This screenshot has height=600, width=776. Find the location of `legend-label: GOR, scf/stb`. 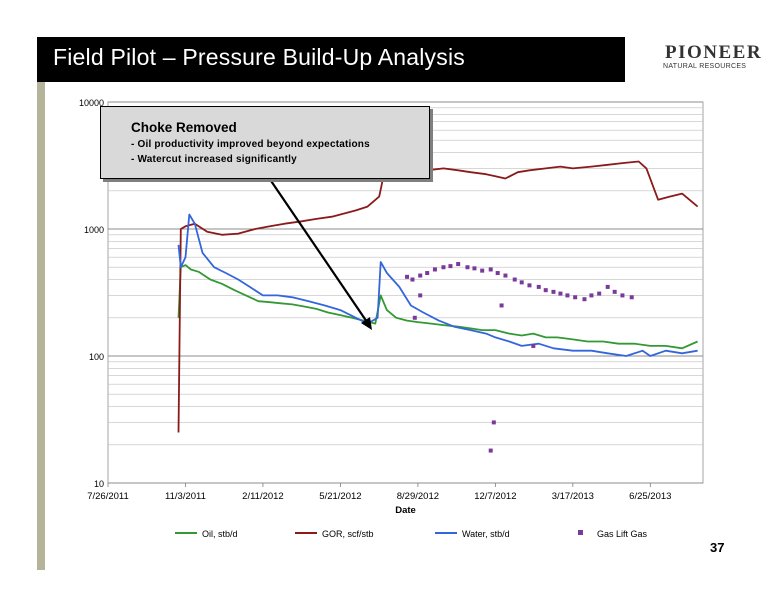

legend-label: GOR, scf/stb is located at coordinates (348, 534).